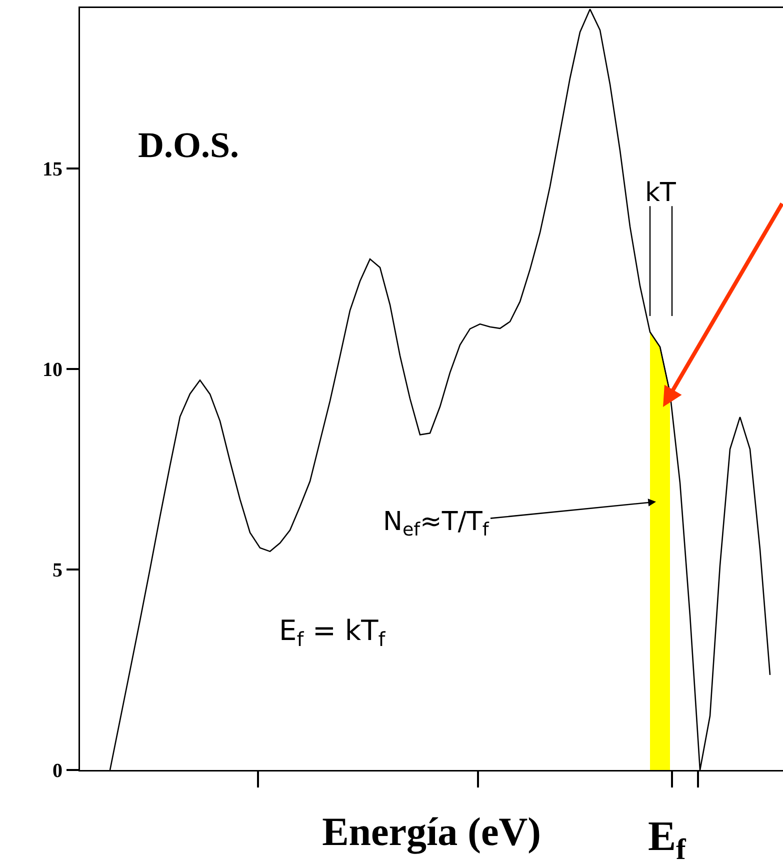 This screenshot has width=783, height=864. I want to click on x-axis-title: Energía (eV), so click(431, 831).